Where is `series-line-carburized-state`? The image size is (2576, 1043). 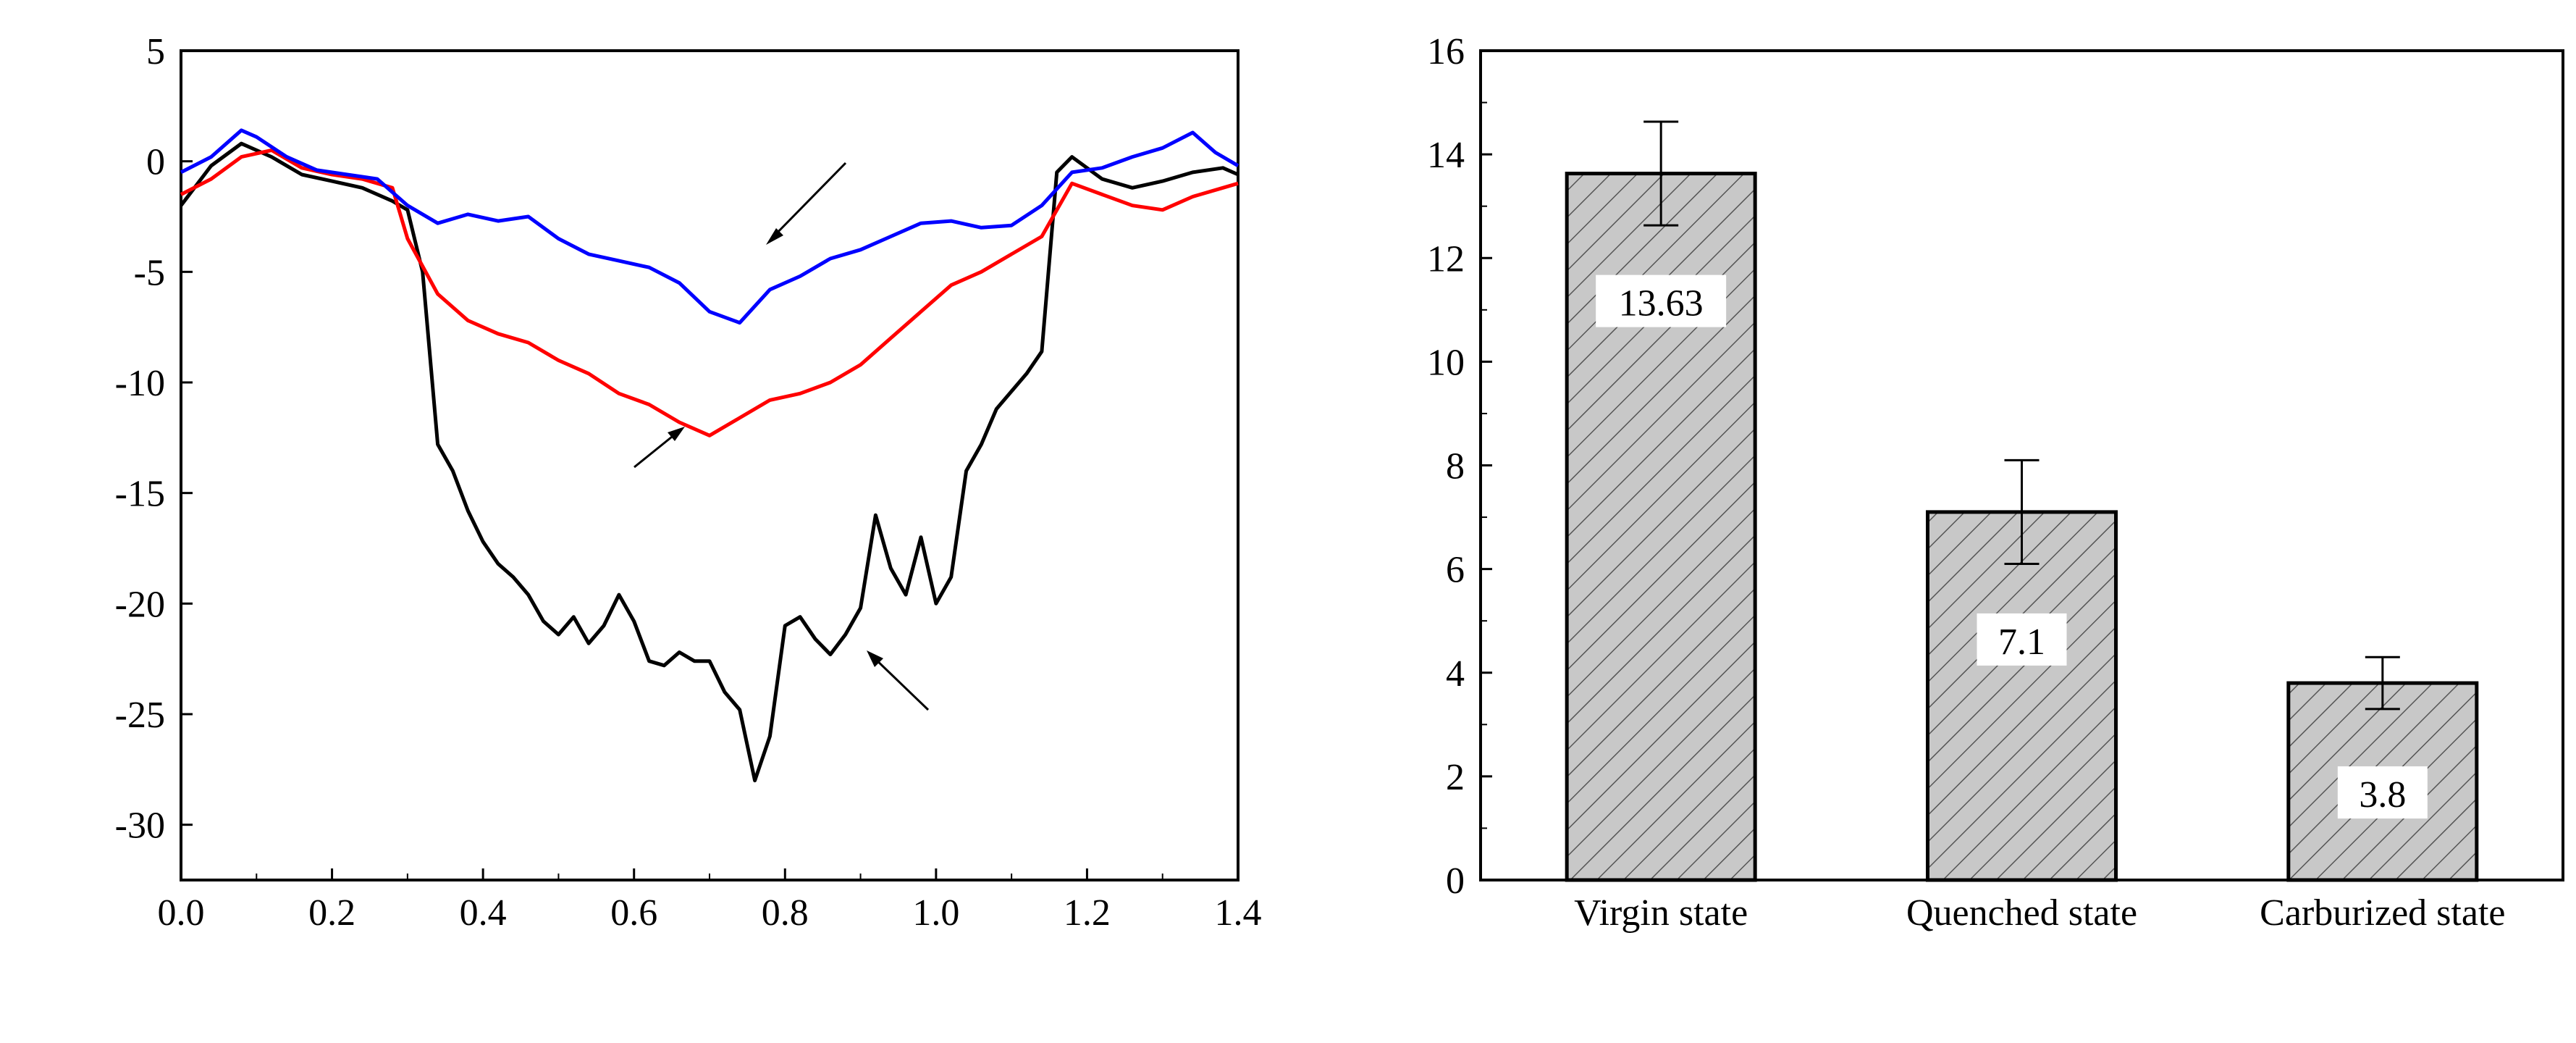
series-line-carburized-state is located at coordinates (709, 226).